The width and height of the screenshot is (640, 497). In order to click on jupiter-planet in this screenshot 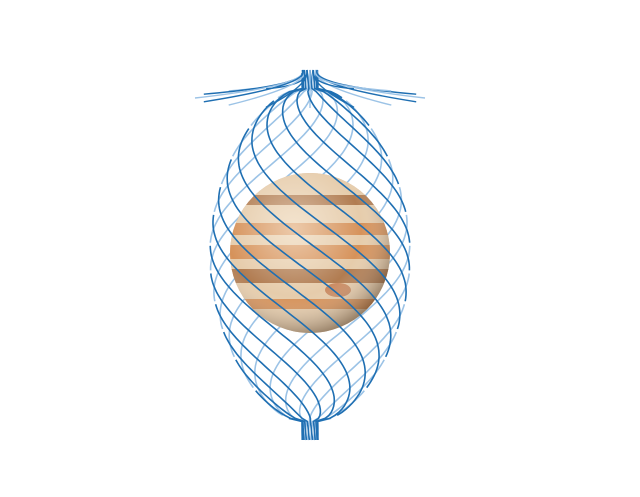, I will do `click(310, 253)`.